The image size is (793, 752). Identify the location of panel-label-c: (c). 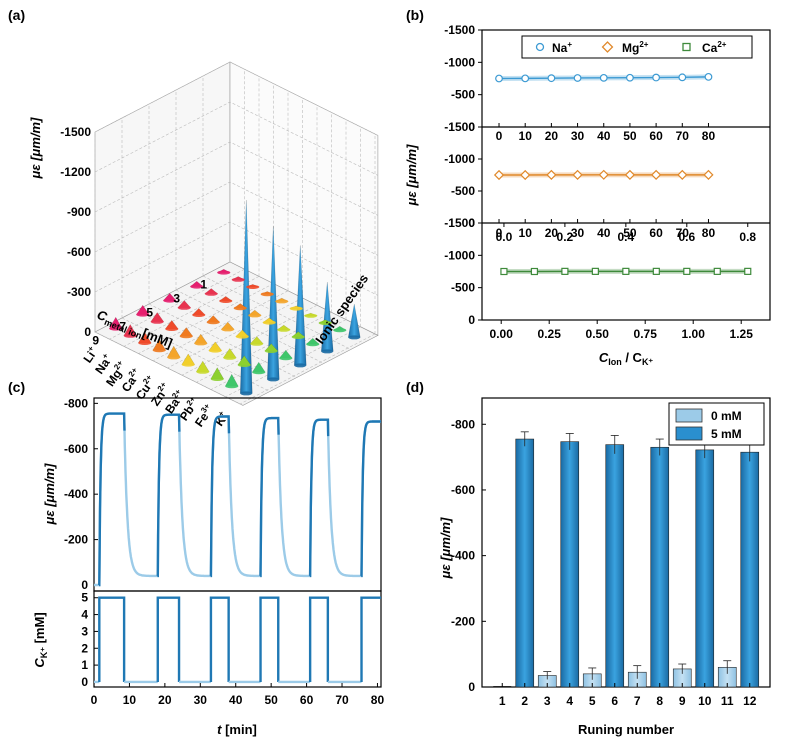
(16, 387).